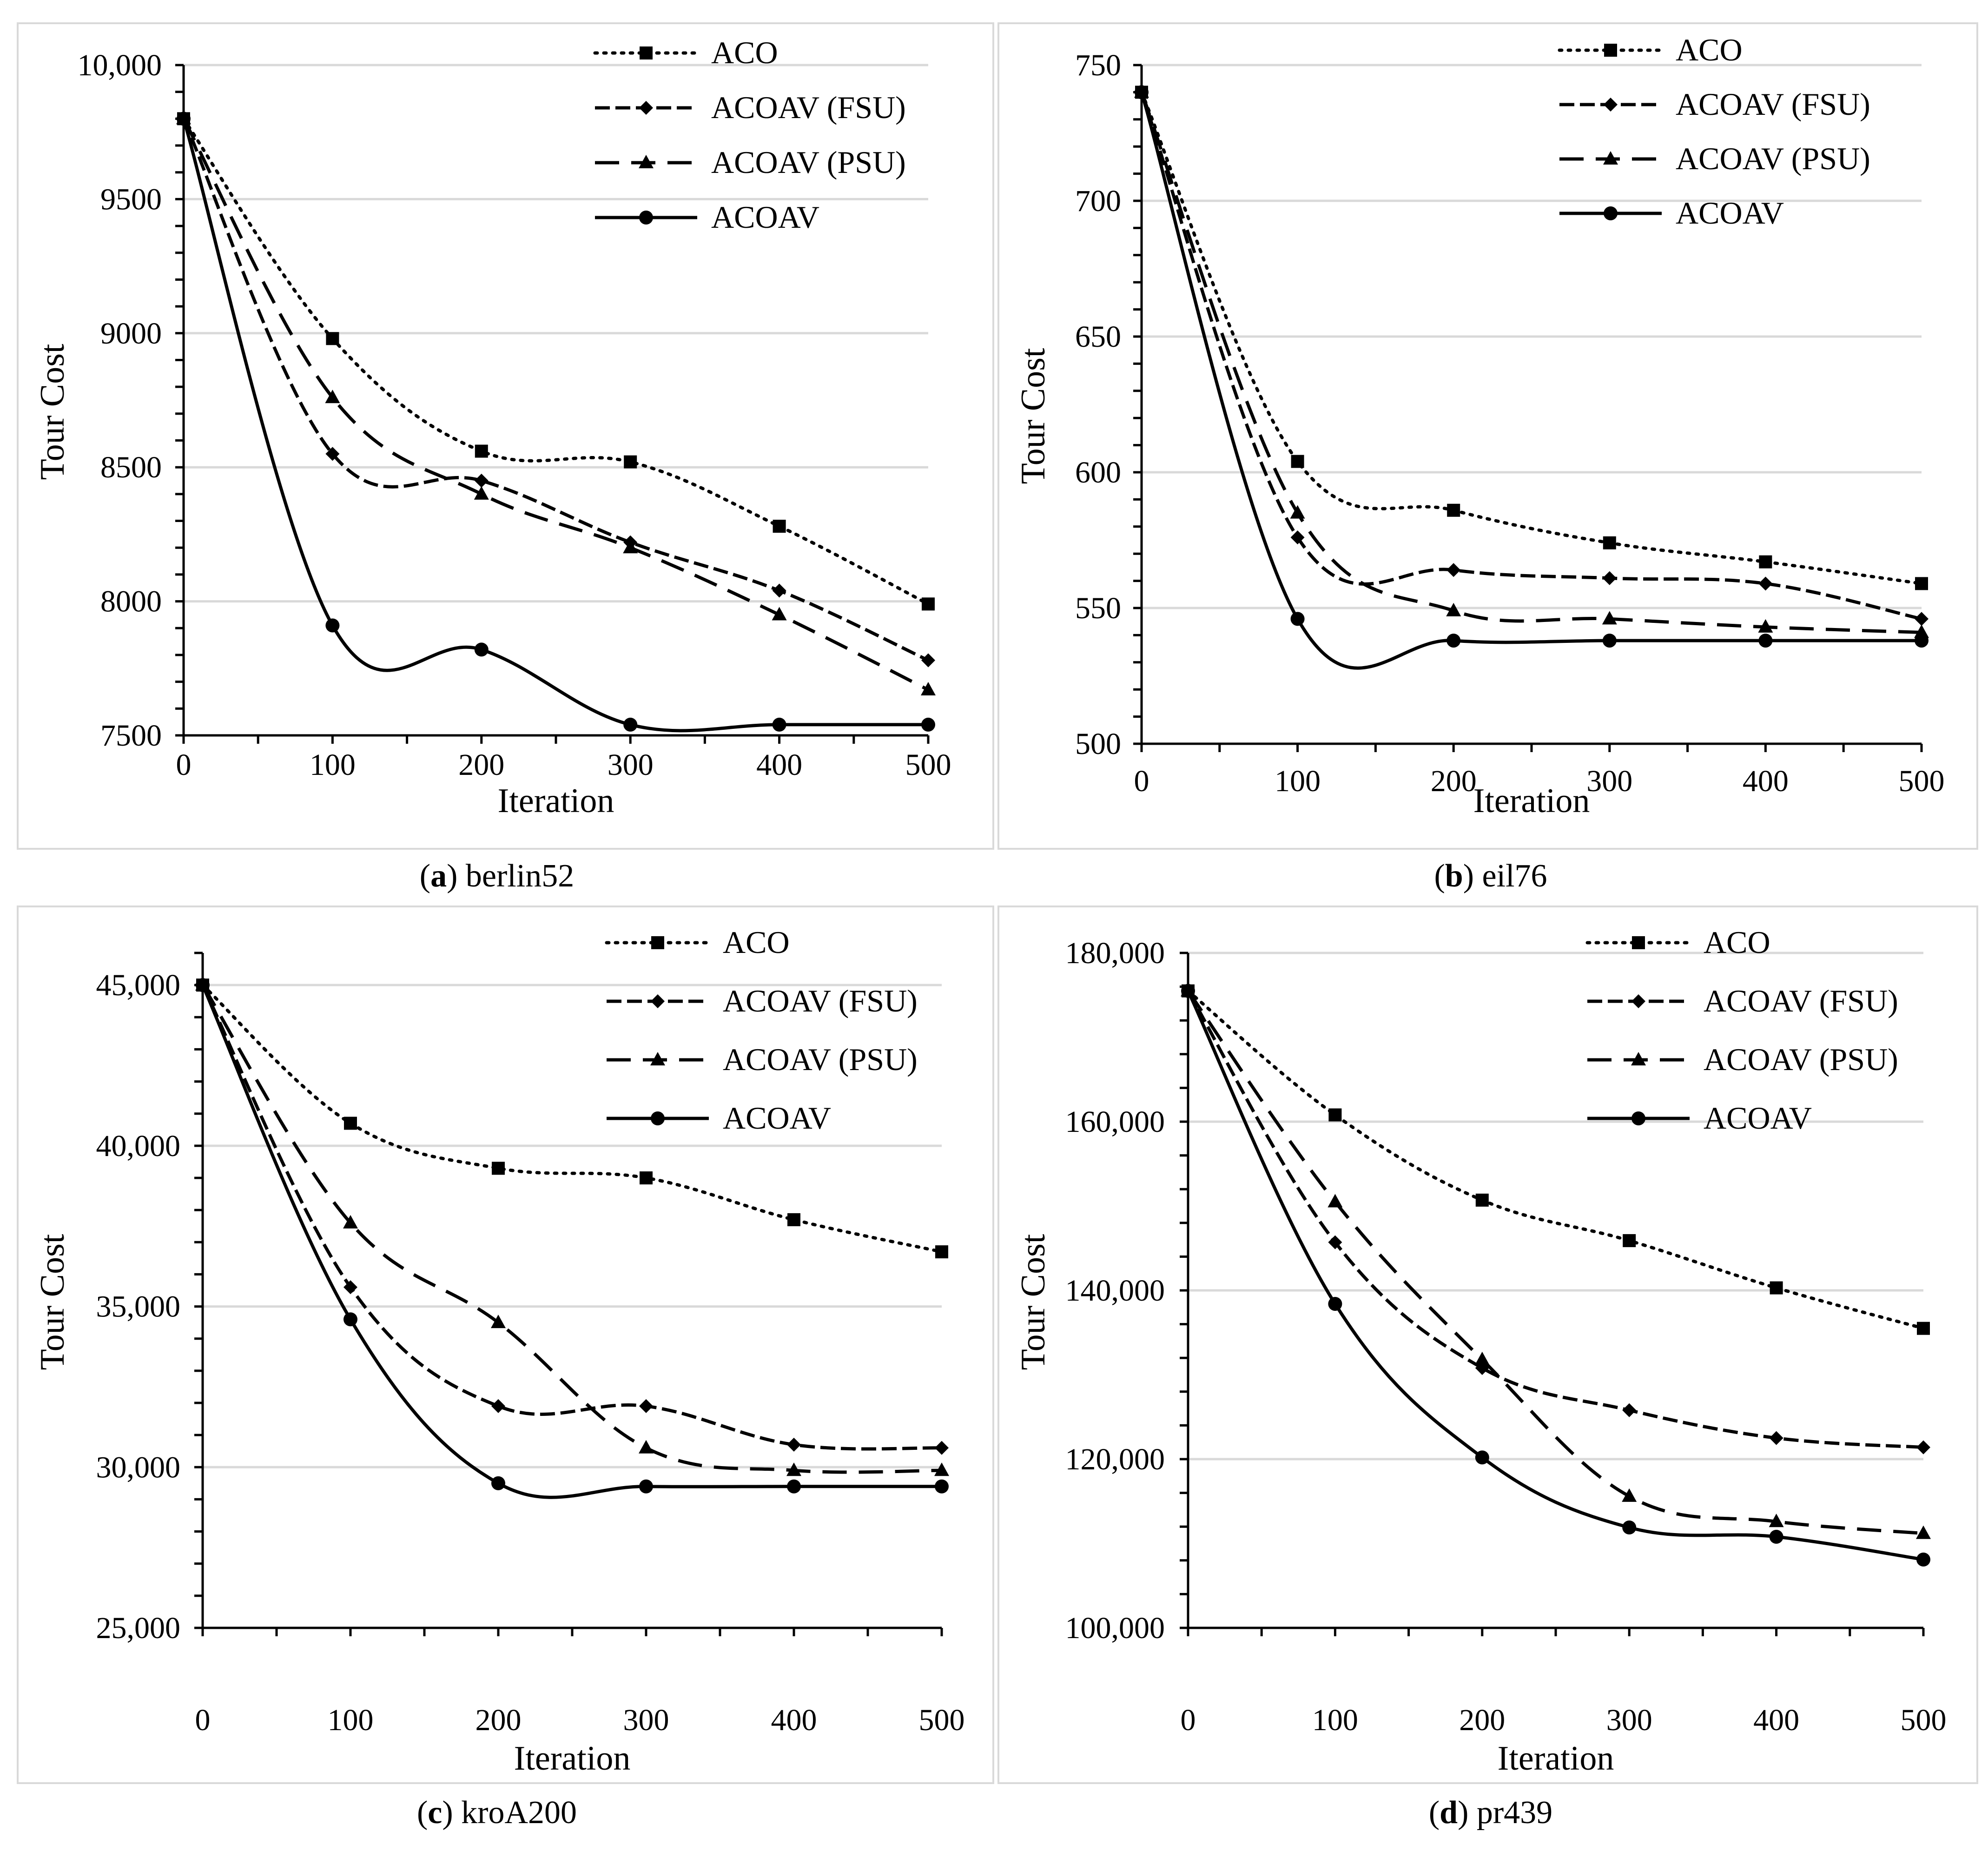 The width and height of the screenshot is (1988, 1851). Describe the element at coordinates (1098, 337) in the screenshot. I see `y-tick-label: 650` at that location.